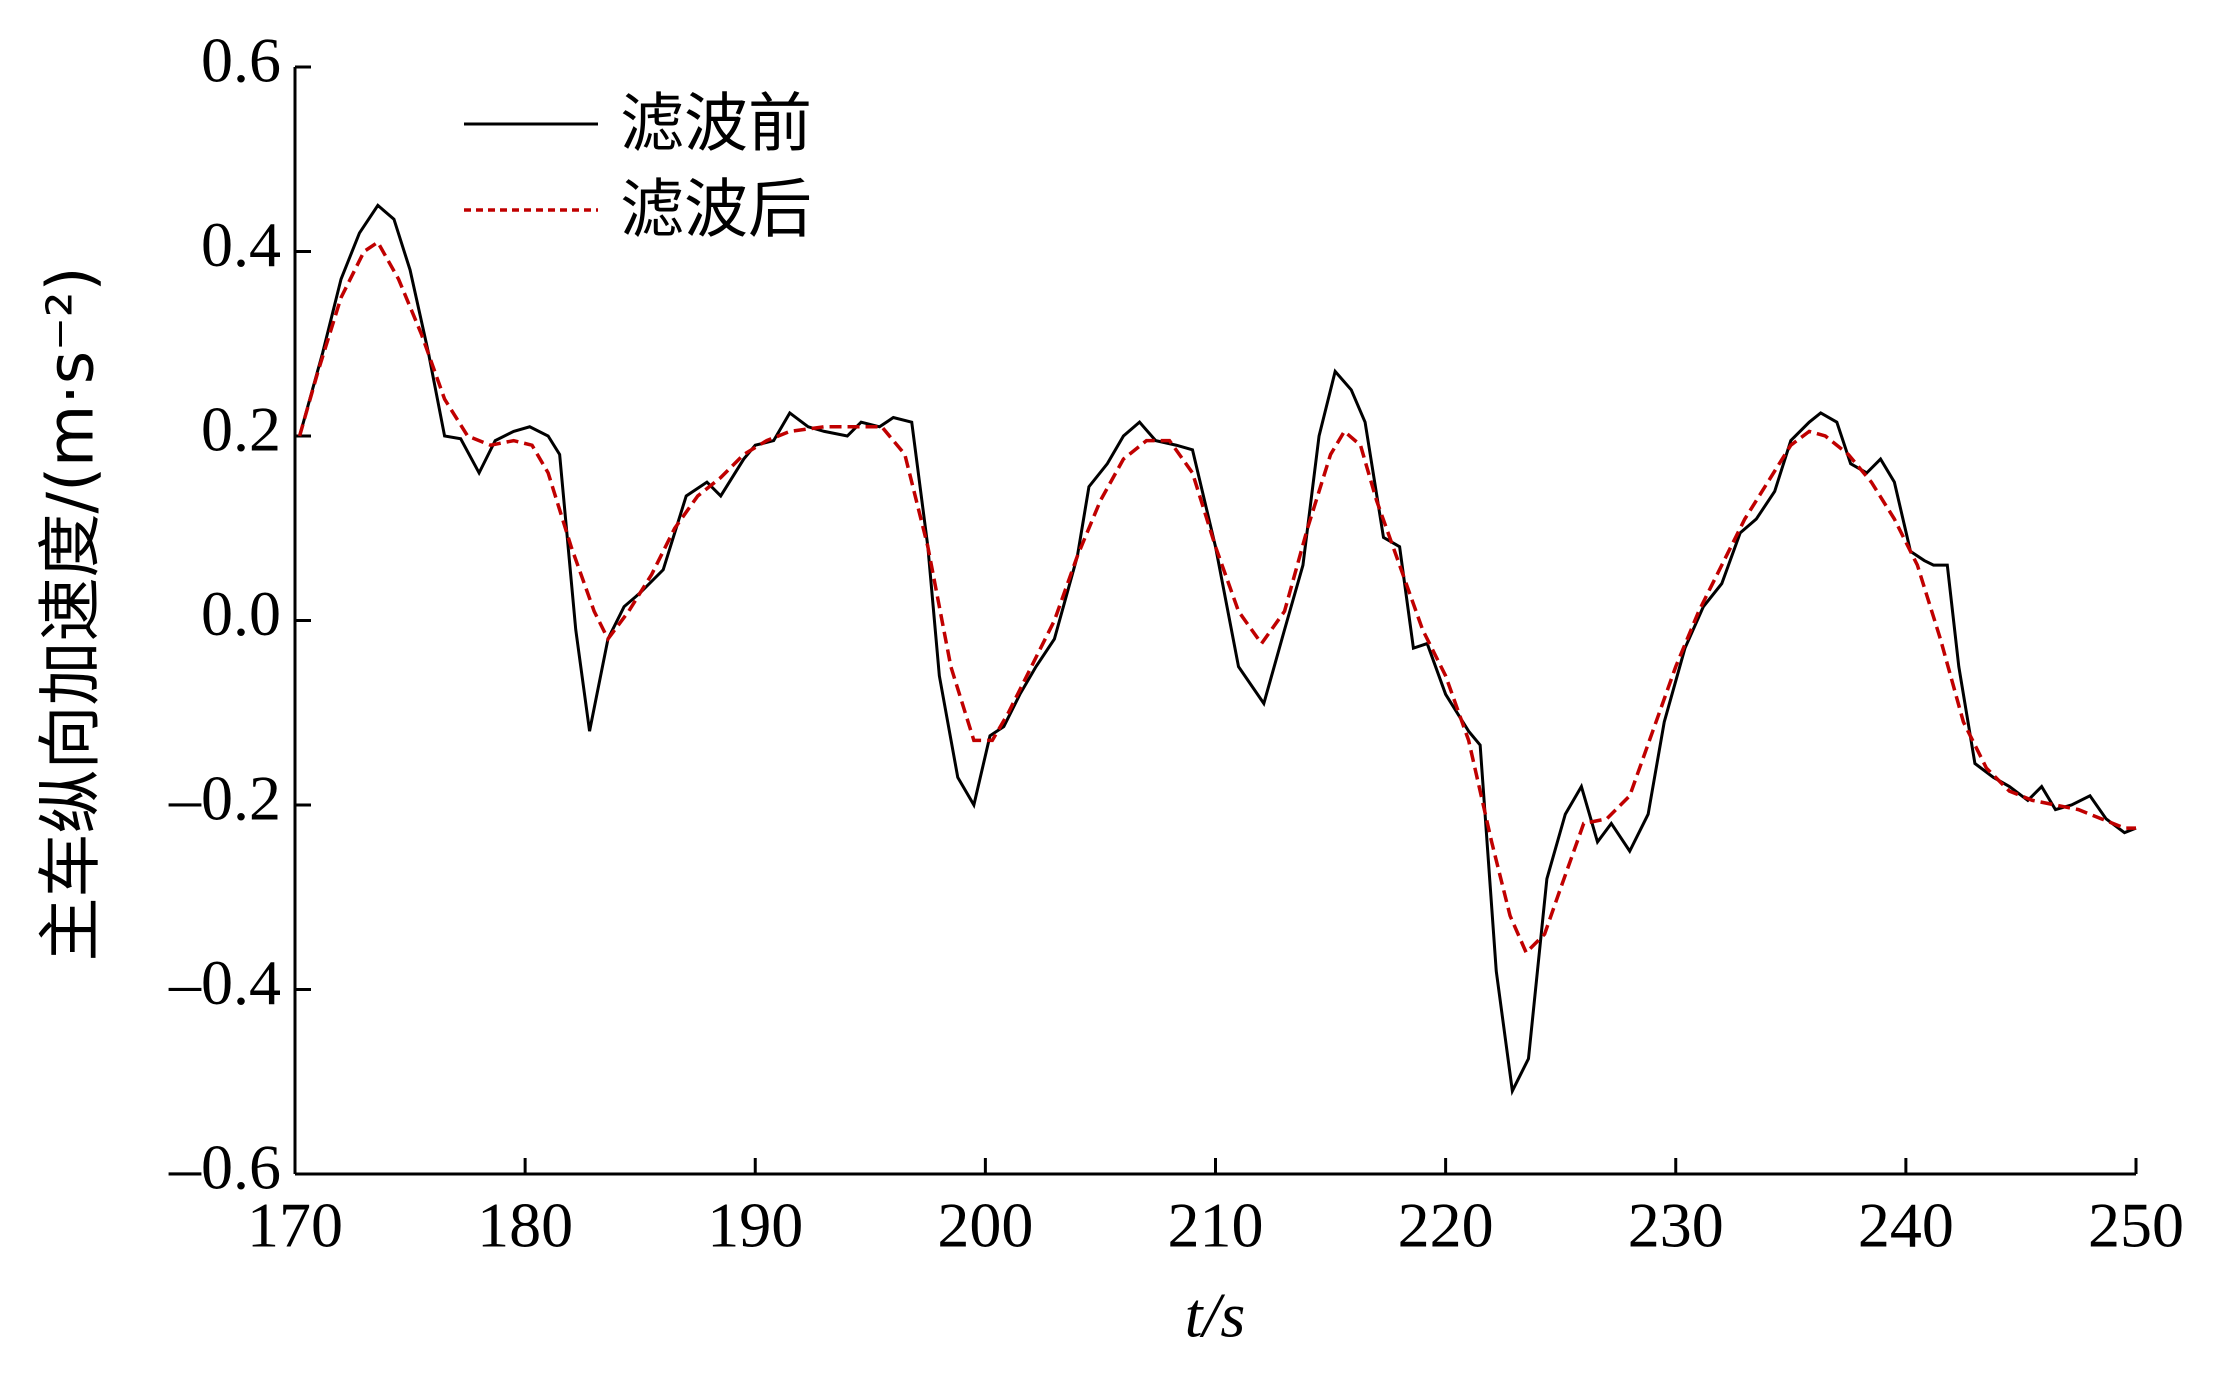 The width and height of the screenshot is (2226, 1391). I want to click on x-tick-label: 220, so click(1446, 1225).